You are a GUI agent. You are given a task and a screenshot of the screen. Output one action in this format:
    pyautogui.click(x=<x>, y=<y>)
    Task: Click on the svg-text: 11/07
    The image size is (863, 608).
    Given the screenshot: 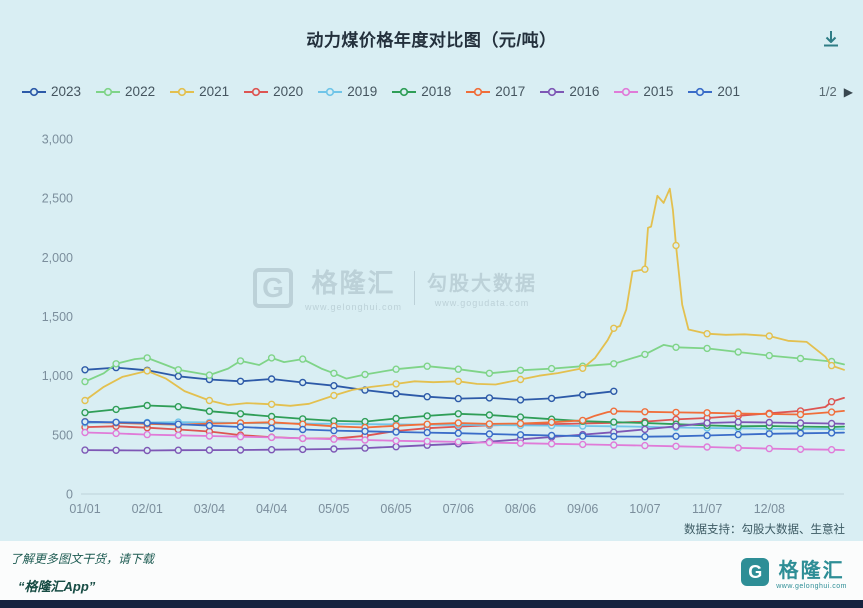 What is the action you would take?
    pyautogui.click(x=707, y=509)
    